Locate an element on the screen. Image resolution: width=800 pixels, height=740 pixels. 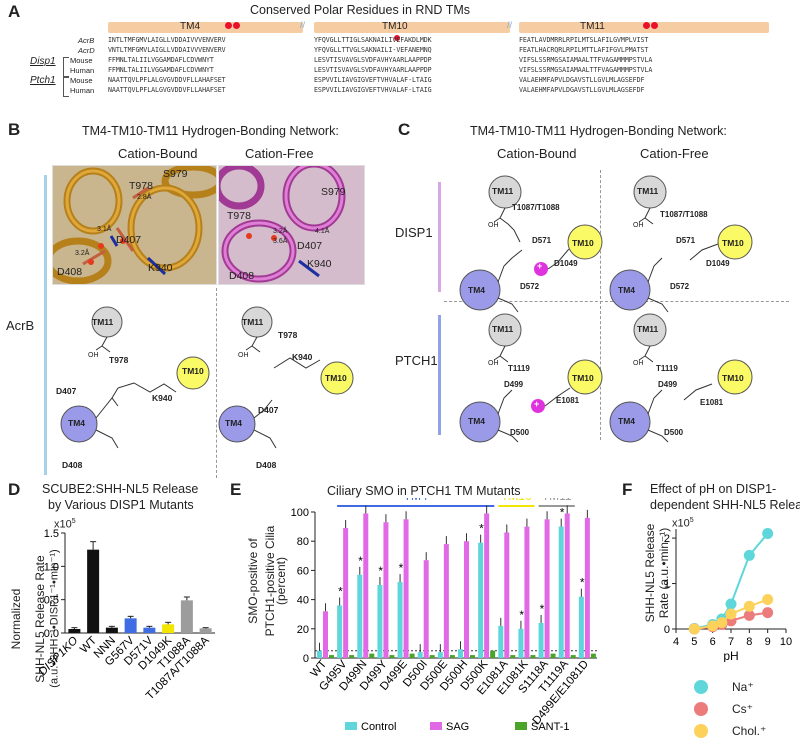
c-e1081: E1081 is located at coordinates (712, 402).